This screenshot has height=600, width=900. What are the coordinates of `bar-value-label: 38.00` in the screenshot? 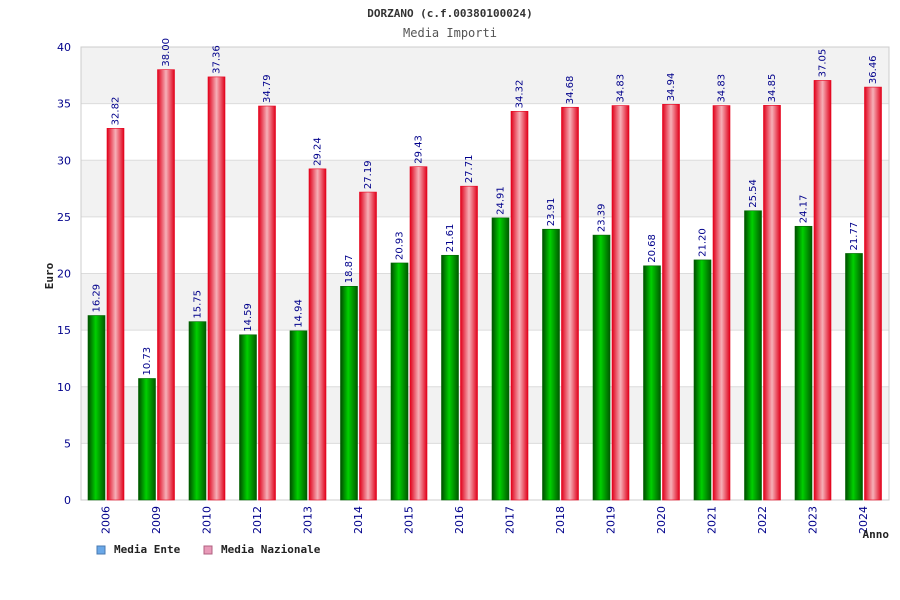 It's located at (166, 52).